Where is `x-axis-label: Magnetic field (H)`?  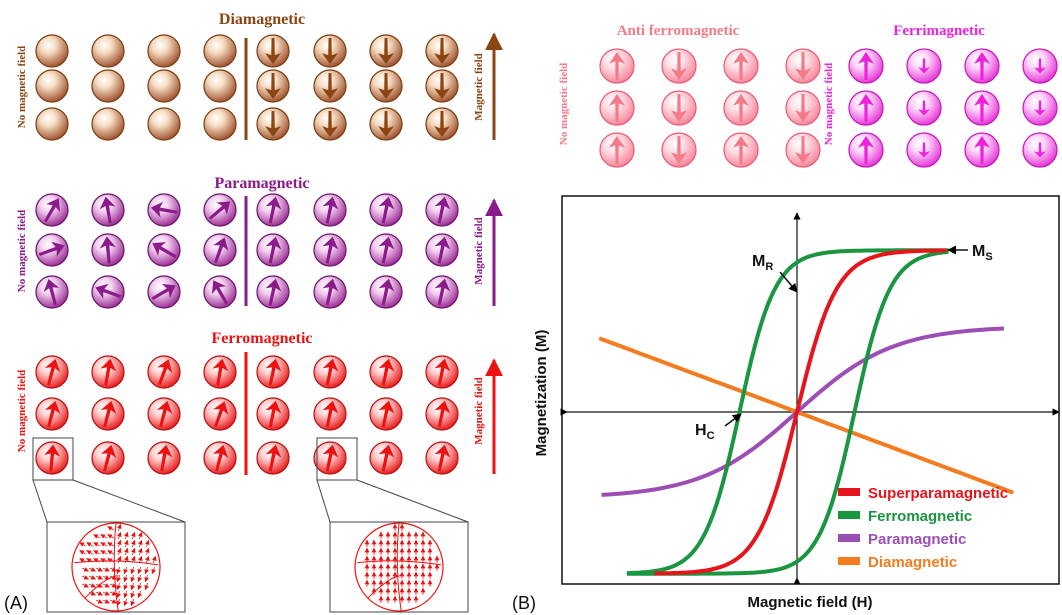 x-axis-label: Magnetic field (H) is located at coordinates (809, 602).